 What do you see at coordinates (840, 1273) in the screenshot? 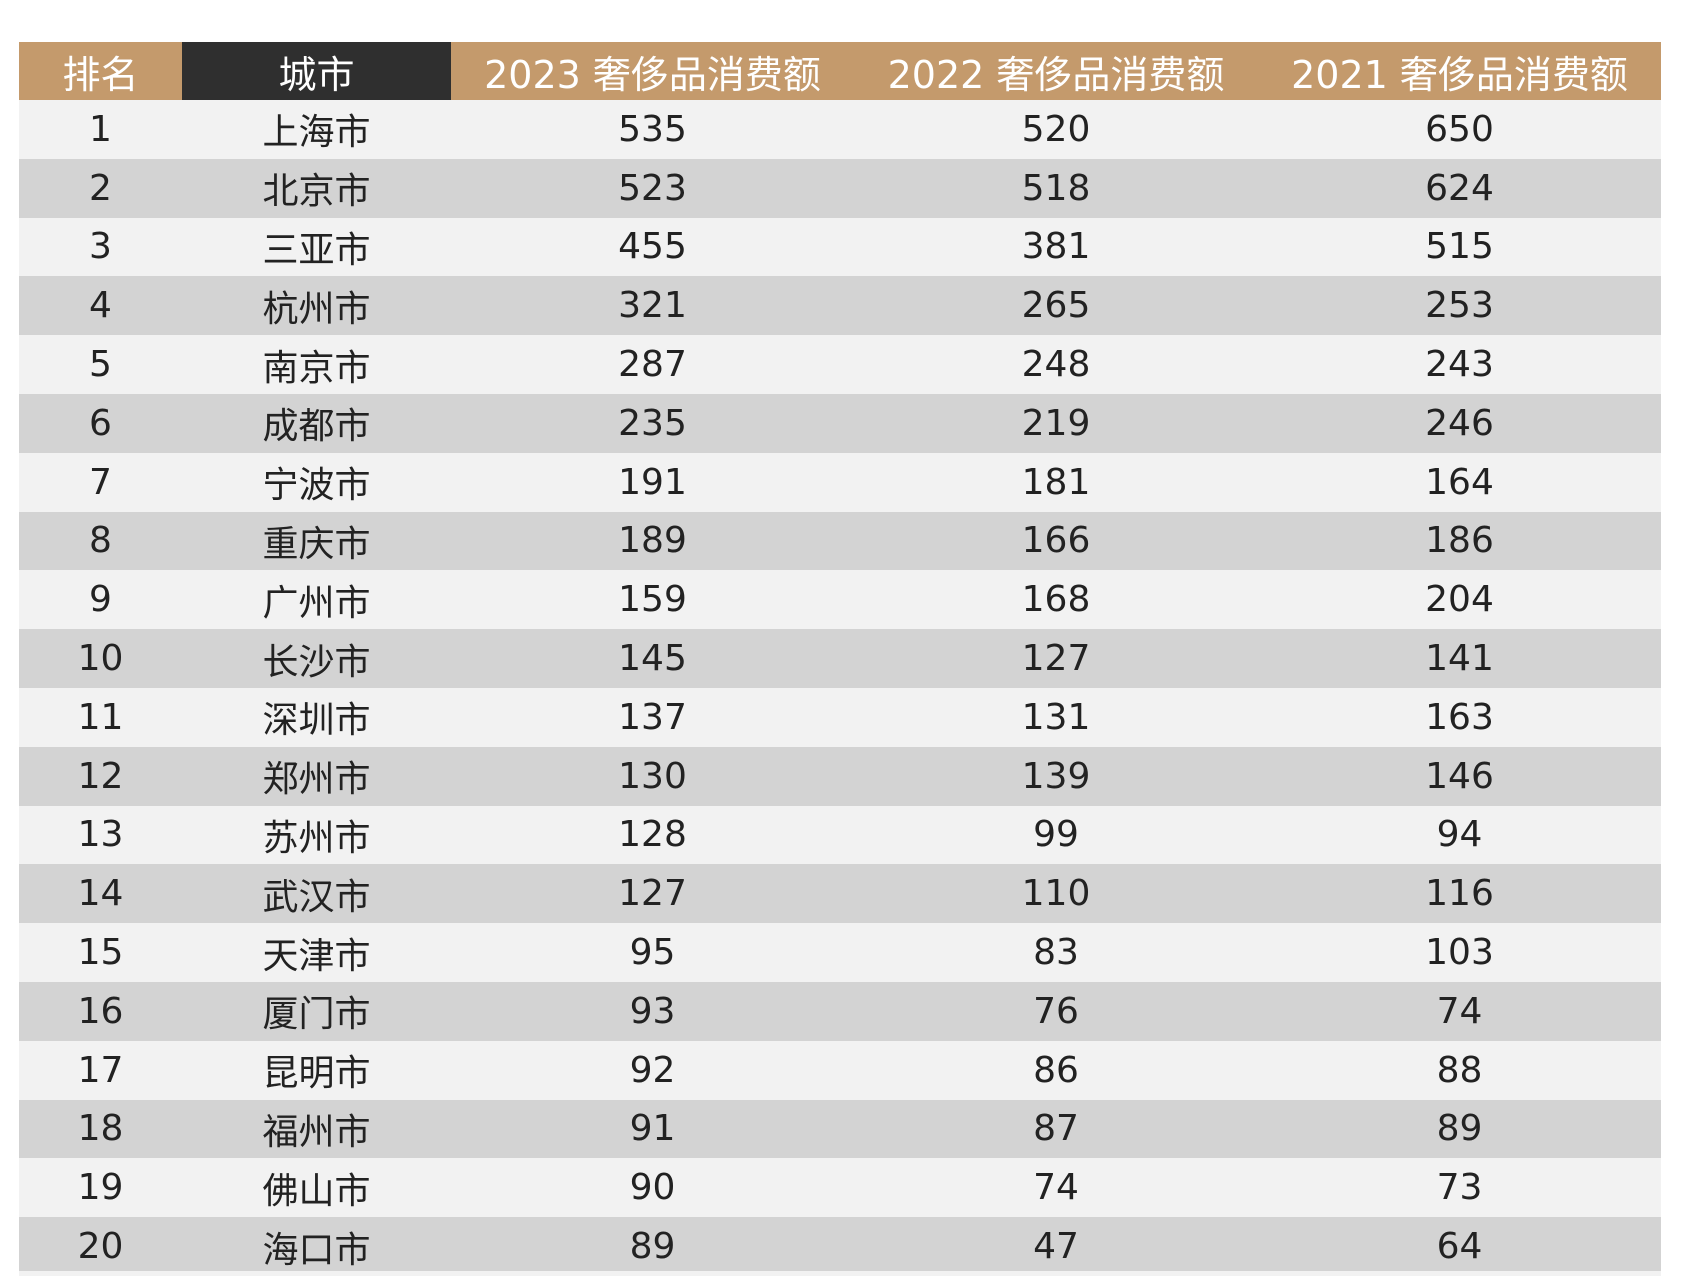
I see `next-row-edge` at bounding box center [840, 1273].